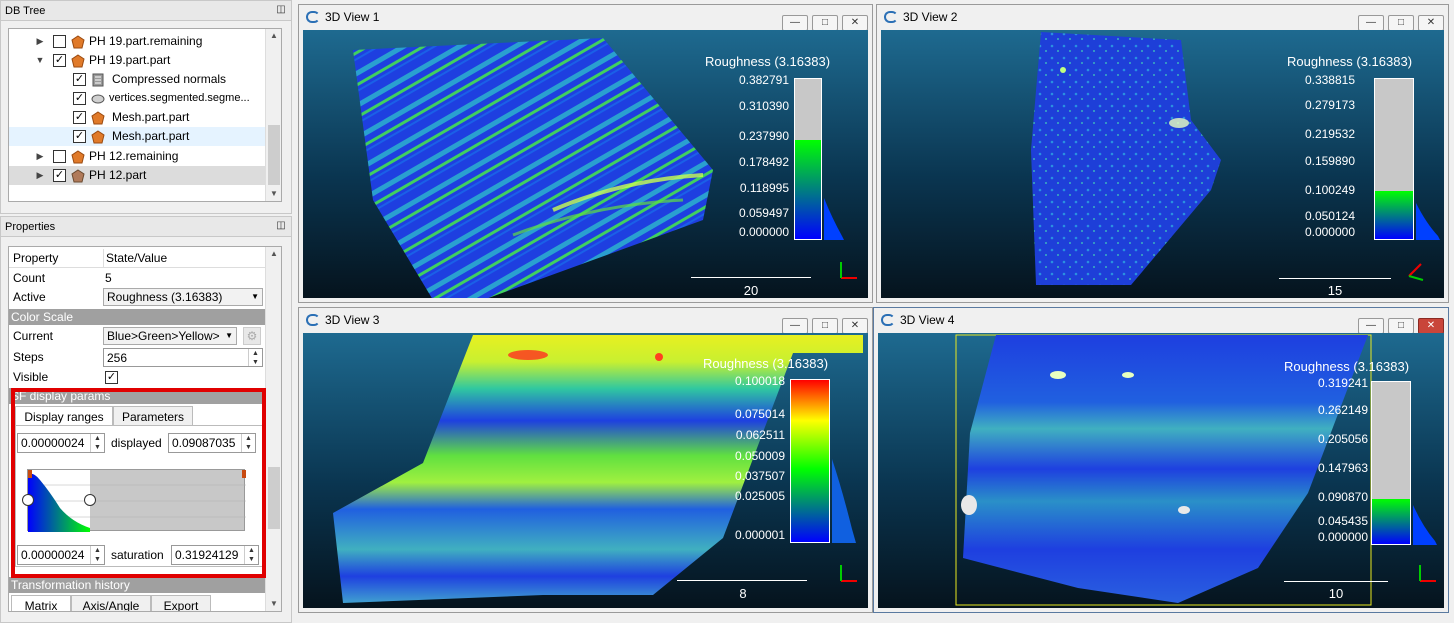 Image resolution: width=1454 pixels, height=623 pixels. I want to click on properties-scrollbar: ▲ ▼, so click(273, 429).